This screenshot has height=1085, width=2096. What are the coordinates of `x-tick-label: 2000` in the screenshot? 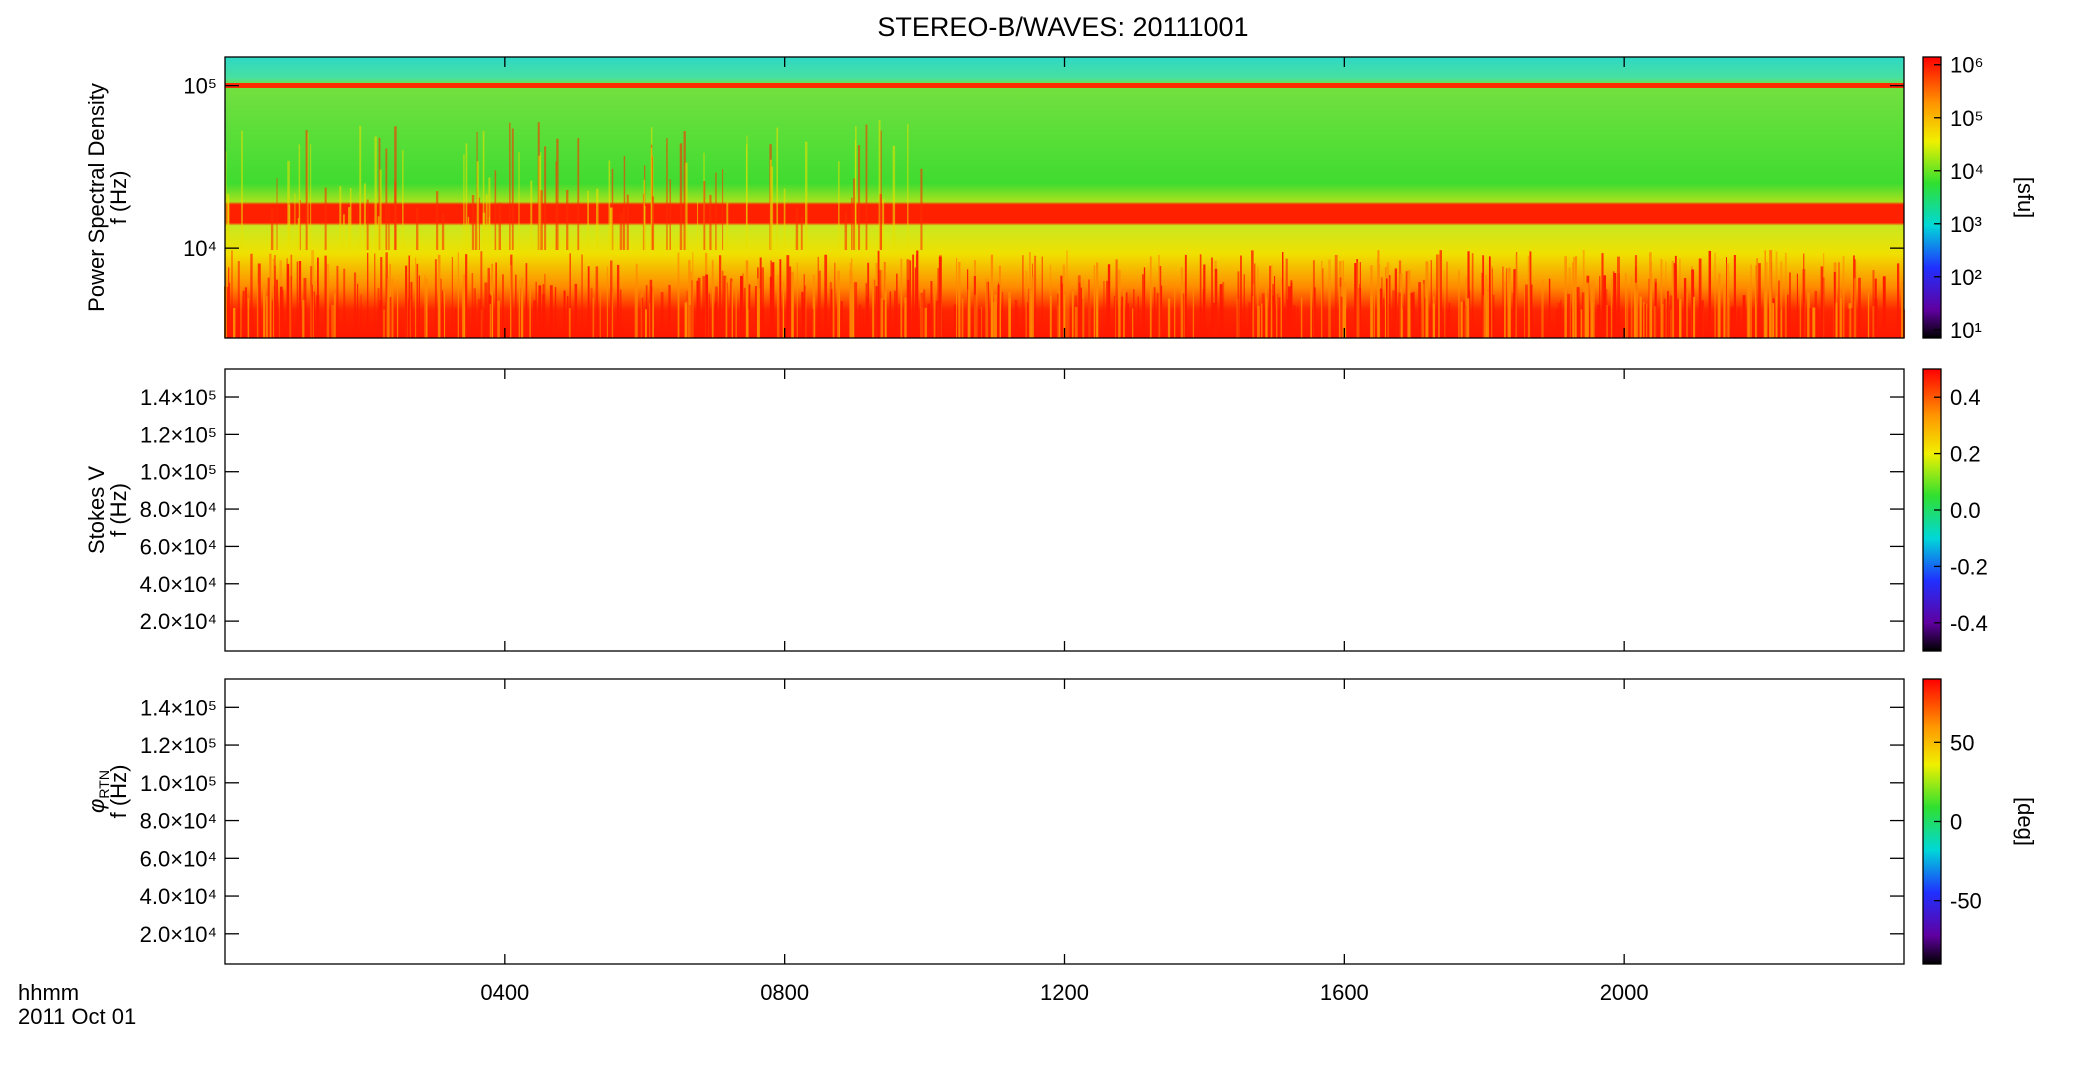 It's located at (1624, 992).